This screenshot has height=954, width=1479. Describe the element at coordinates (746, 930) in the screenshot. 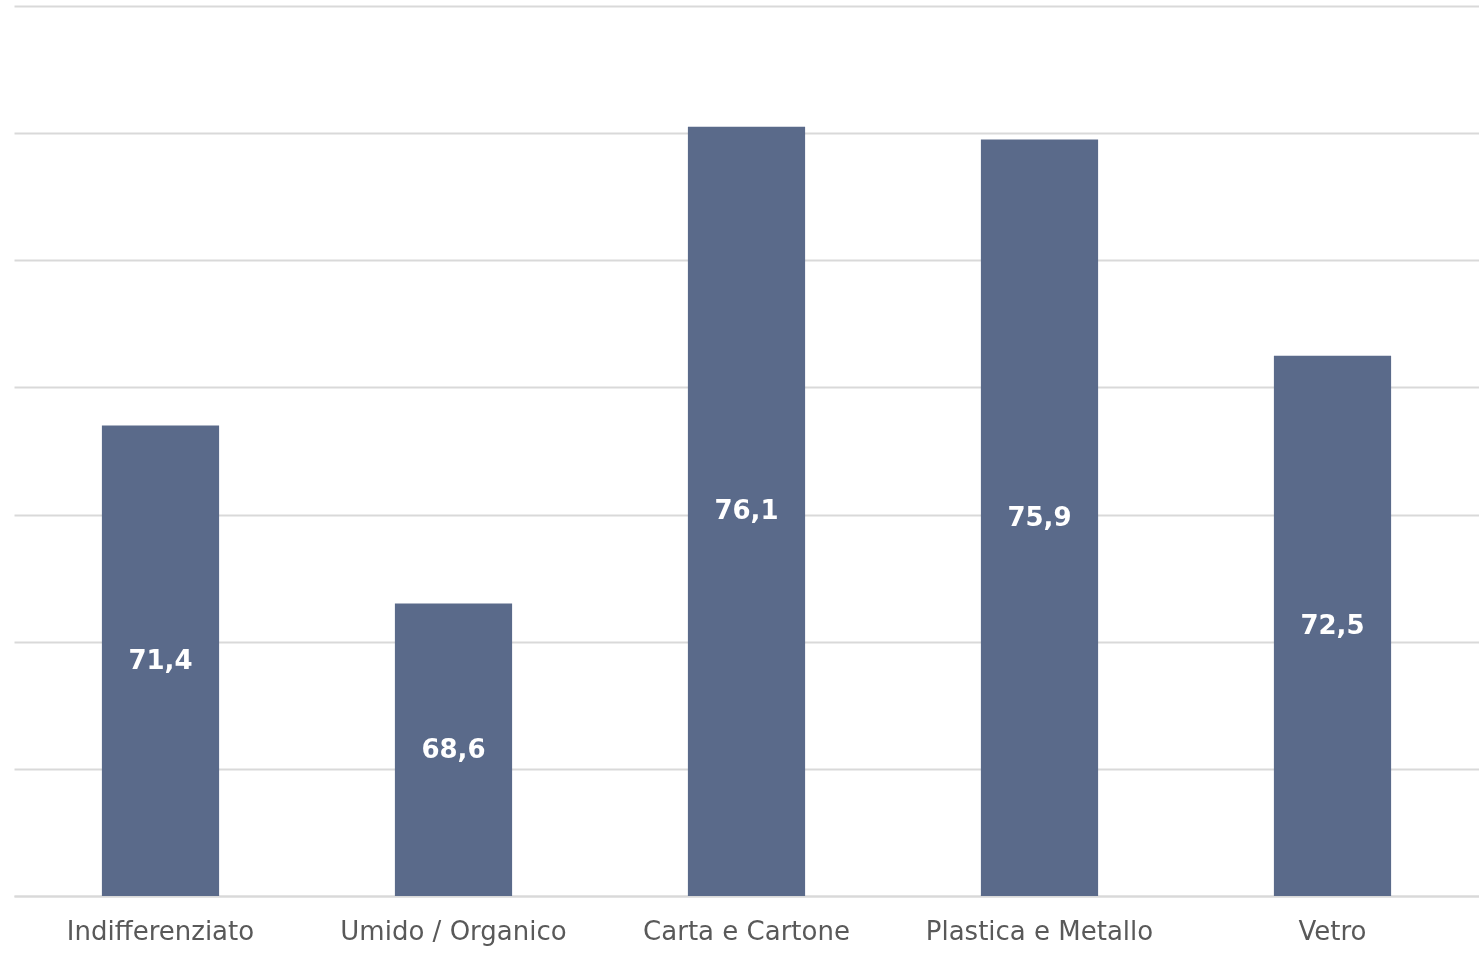

I see `x-tick-label: Carta e Cartone` at that location.